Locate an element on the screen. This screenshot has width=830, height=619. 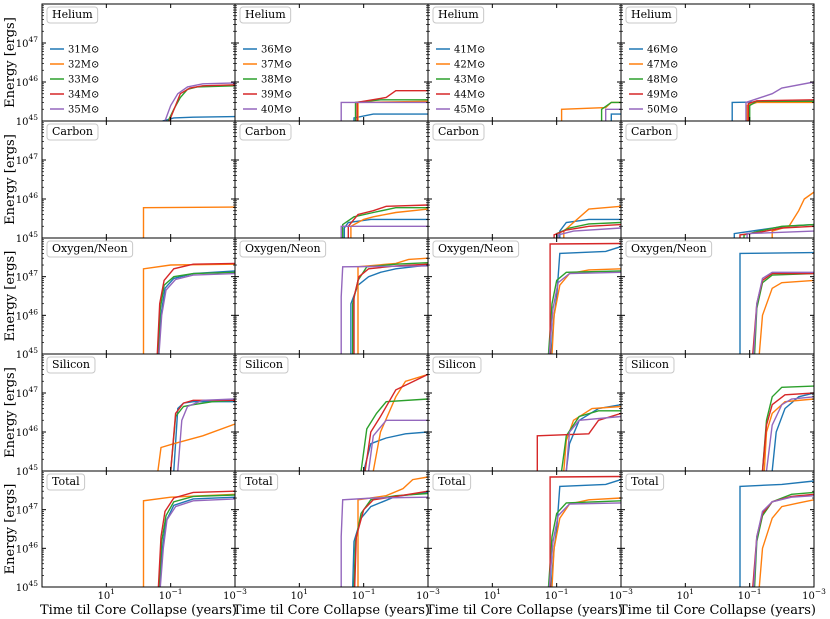
panel-silicon-col-3: Silicon is located at coordinates (524, 412).